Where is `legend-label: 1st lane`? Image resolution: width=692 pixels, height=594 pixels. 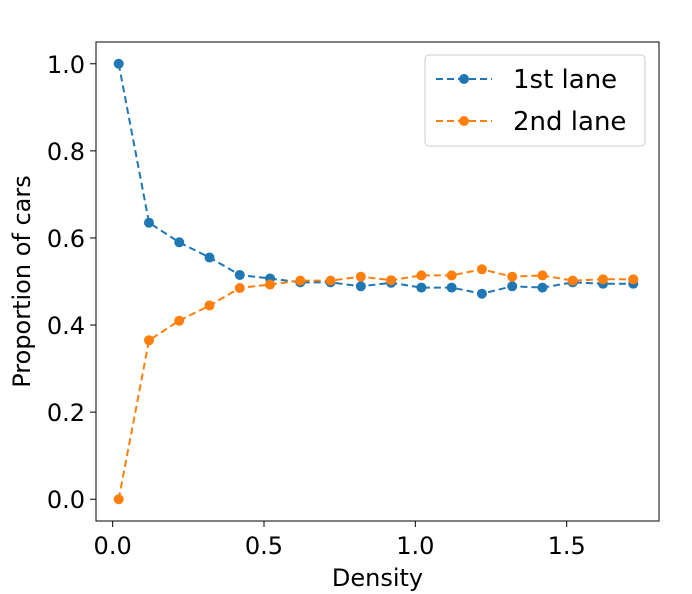 legend-label: 1st lane is located at coordinates (565, 80).